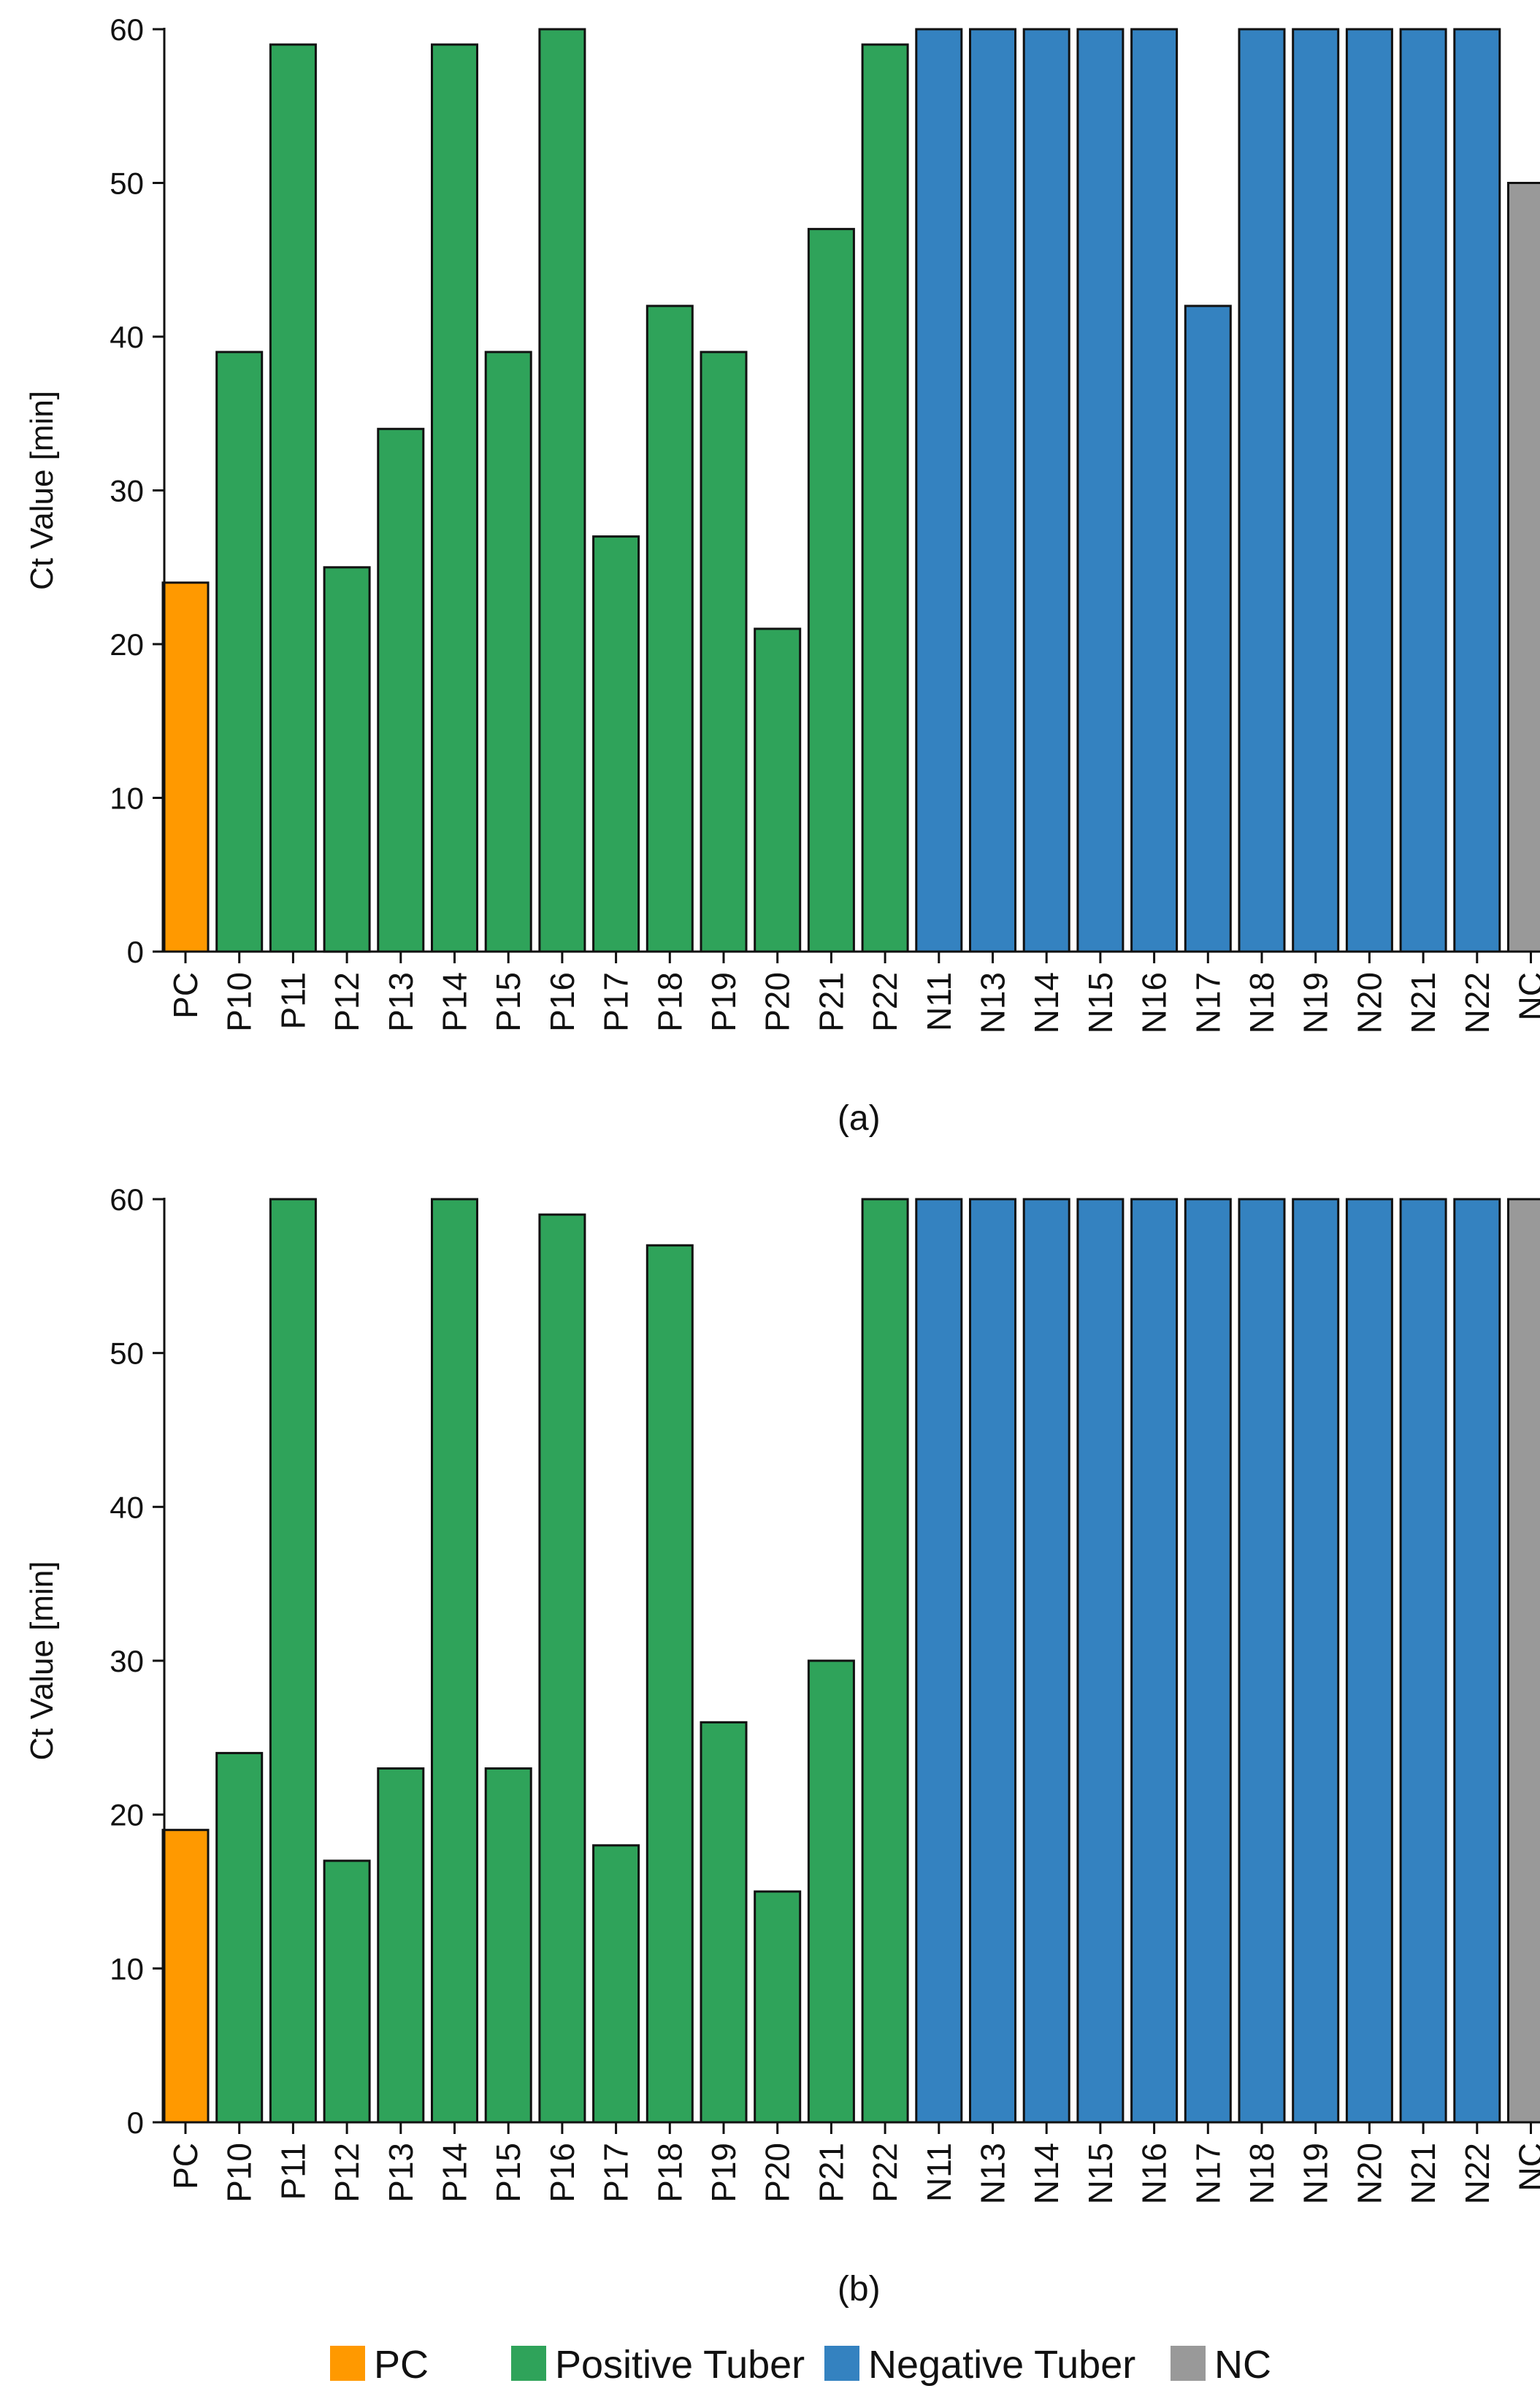 This screenshot has height=2402, width=1540. What do you see at coordinates (992, 490) in the screenshot?
I see `panel-a-bar-n13` at bounding box center [992, 490].